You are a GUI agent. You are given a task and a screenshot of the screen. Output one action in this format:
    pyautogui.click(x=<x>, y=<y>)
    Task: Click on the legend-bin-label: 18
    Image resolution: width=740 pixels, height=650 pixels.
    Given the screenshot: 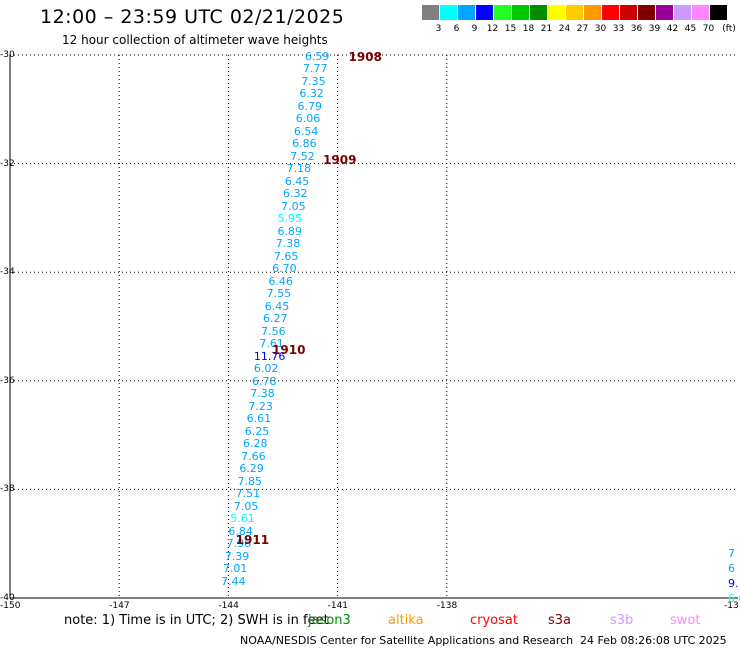 What is the action you would take?
    pyautogui.click(x=528, y=29)
    